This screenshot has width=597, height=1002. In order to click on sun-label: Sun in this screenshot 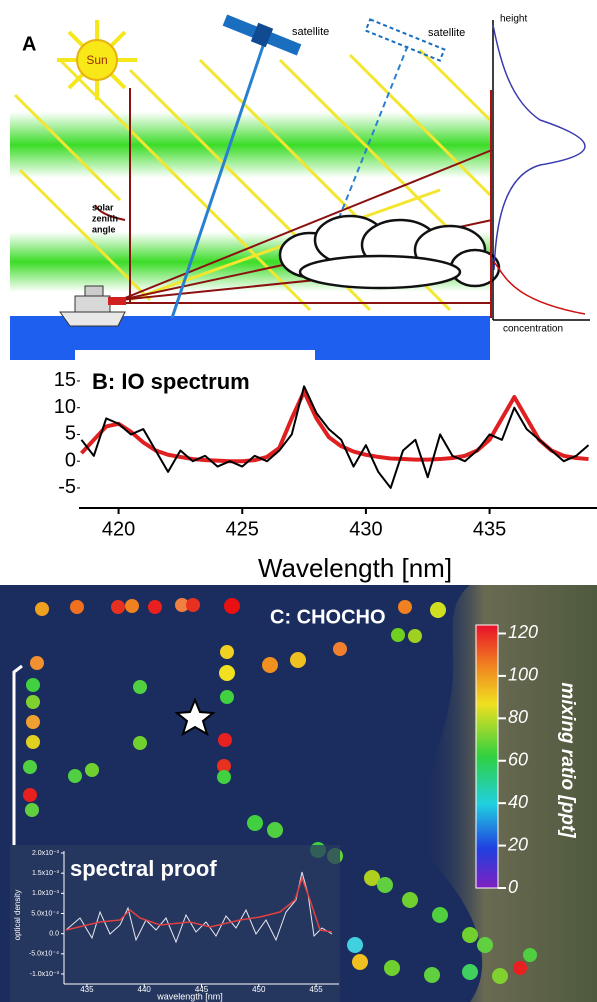, I will do `click(96, 60)`.